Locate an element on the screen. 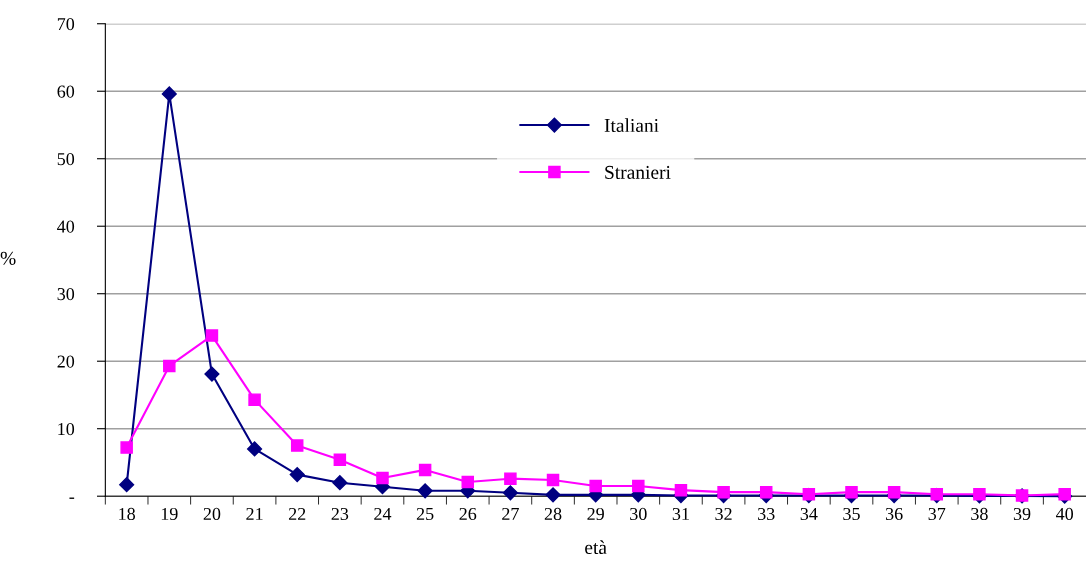  x-tick-label: 38 is located at coordinates (979, 514).